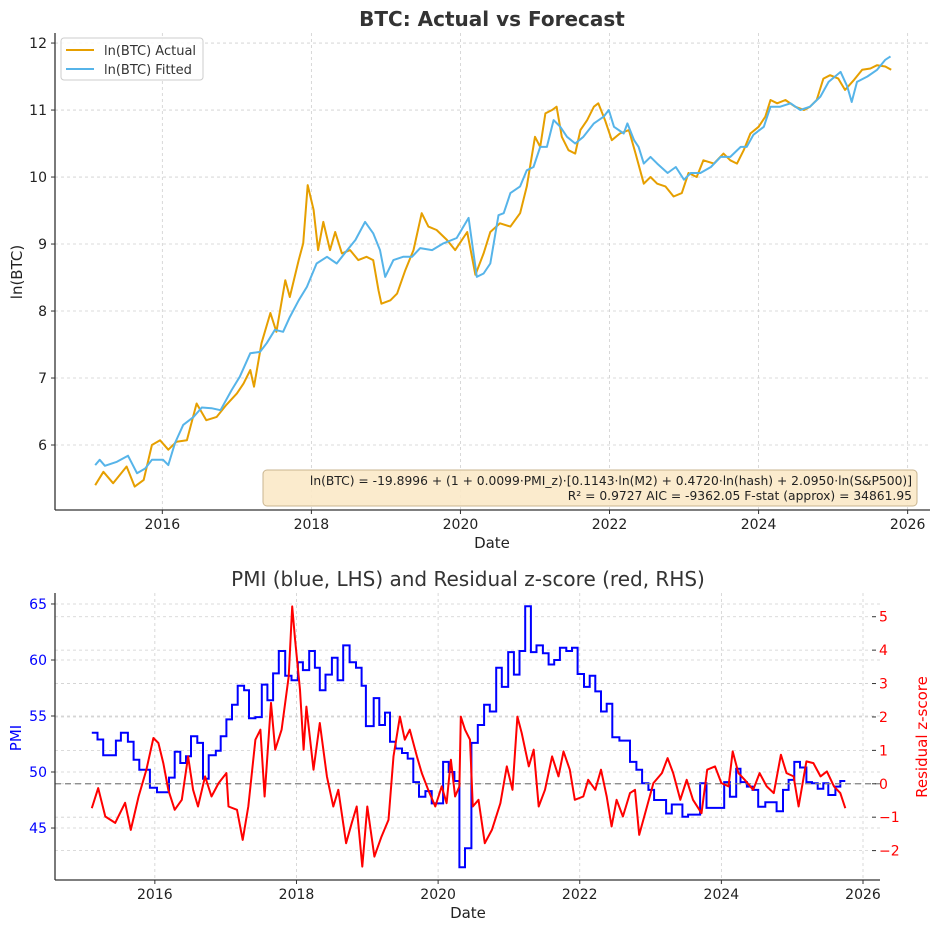 The image size is (940, 931). Describe the element at coordinates (461, 525) in the screenshot. I see `btc-x-tick-label: 2020` at that location.